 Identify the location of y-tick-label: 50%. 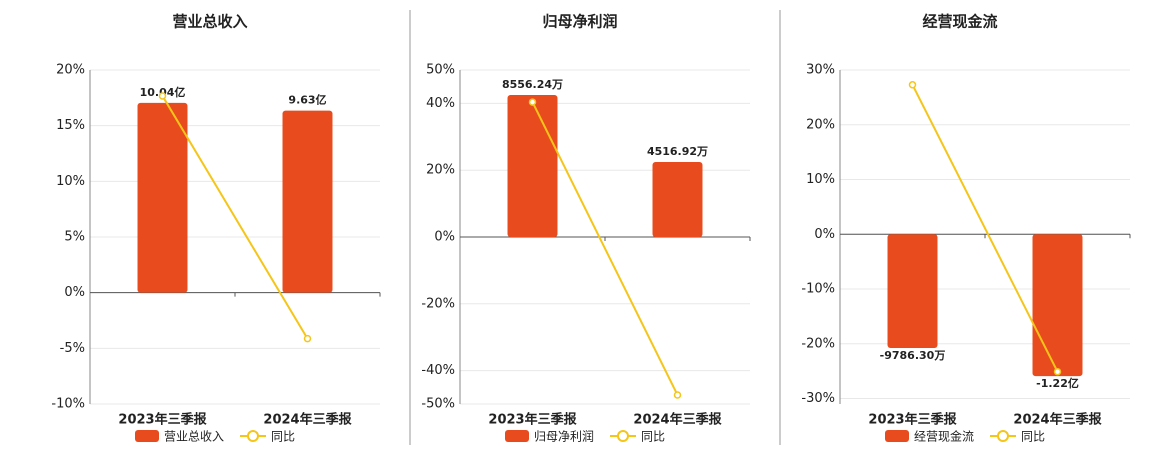
(440, 70).